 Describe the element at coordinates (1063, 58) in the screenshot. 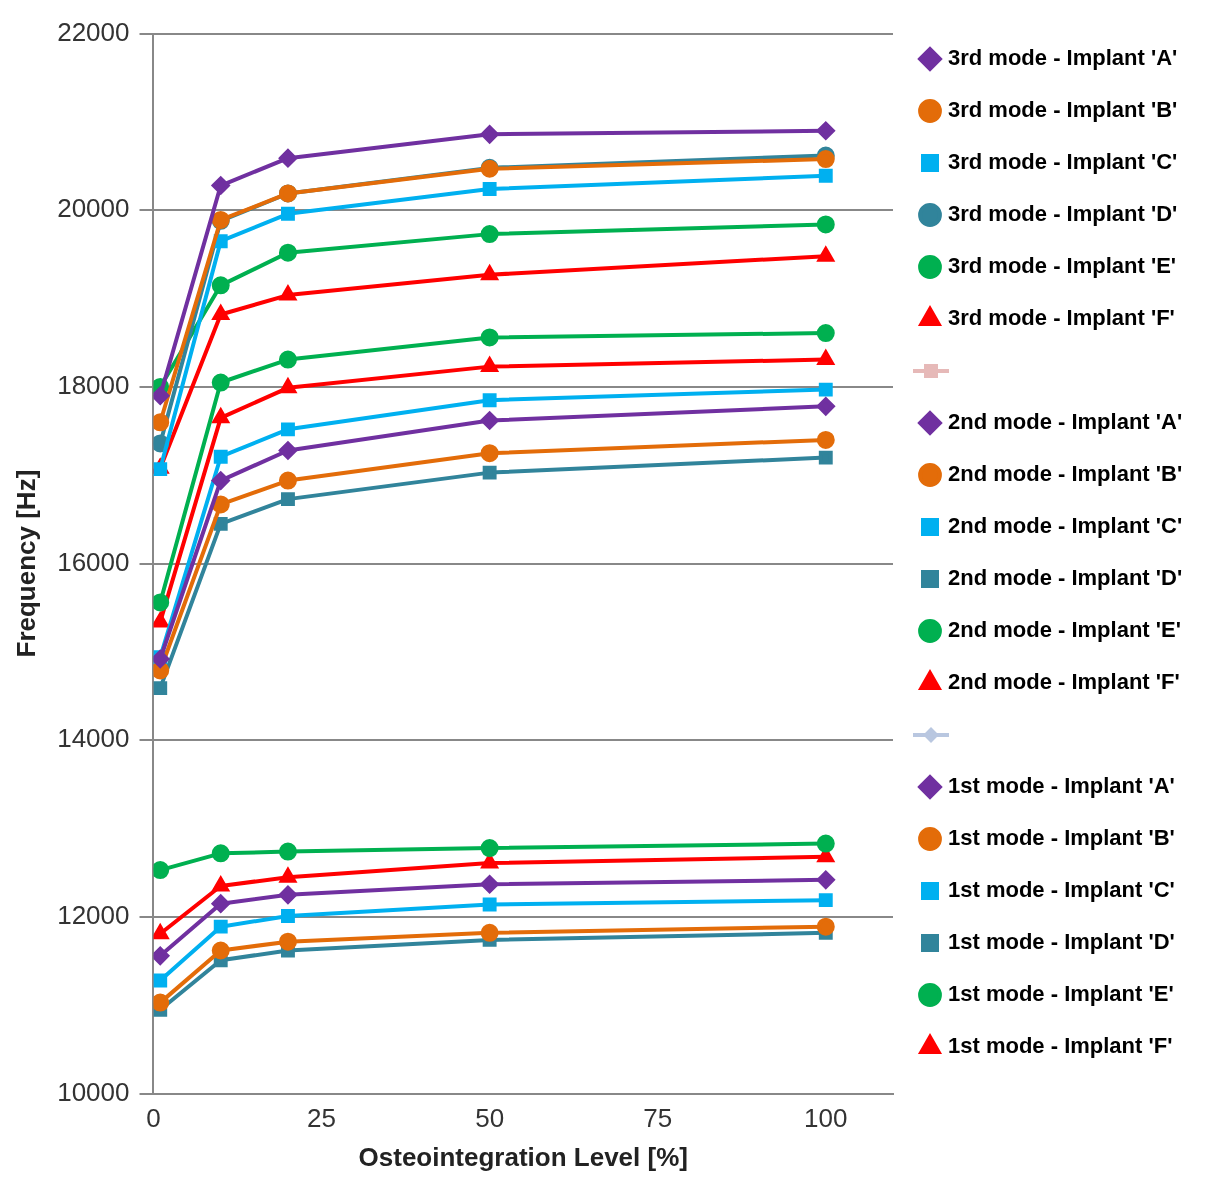

I see `legend-label: 3rd mode - Implant 'A'` at that location.